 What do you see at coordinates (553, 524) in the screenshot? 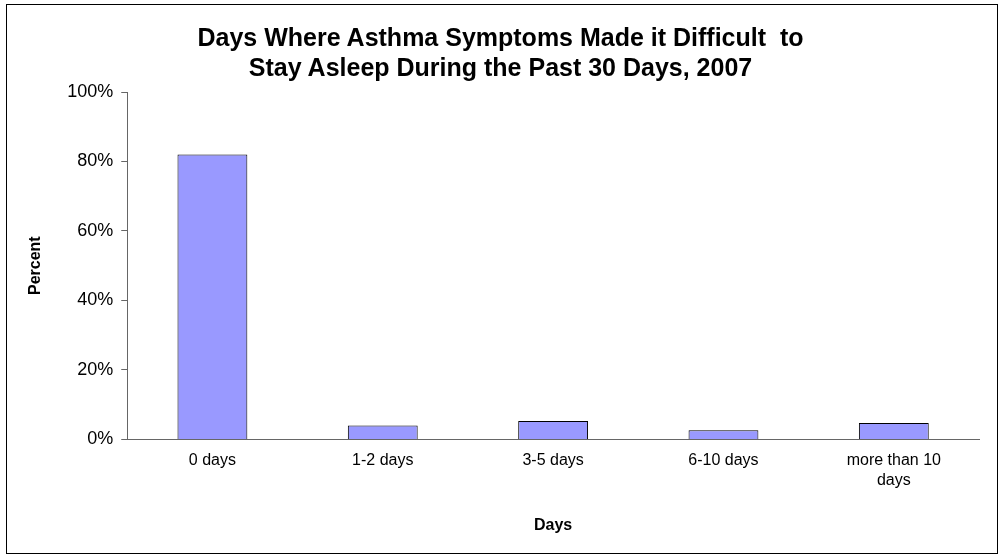
I see `x-axis-title: Days` at bounding box center [553, 524].